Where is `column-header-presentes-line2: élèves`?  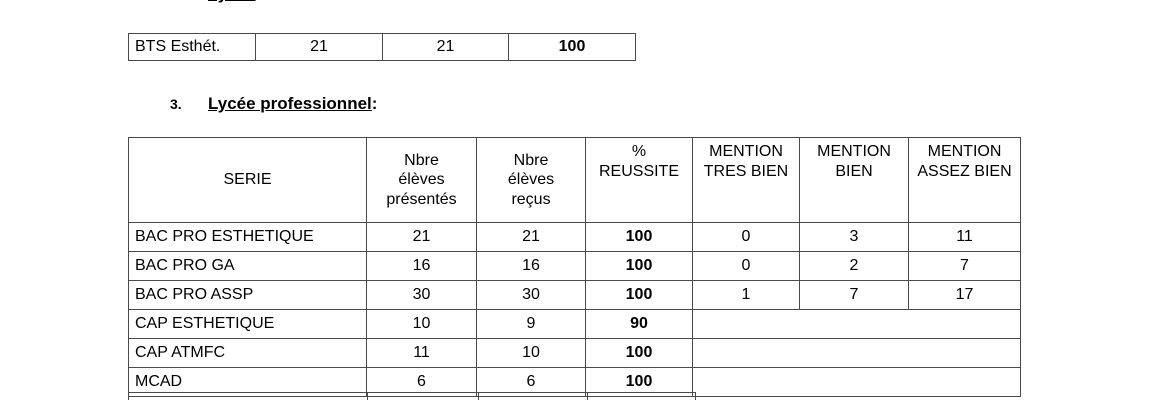 column-header-presentes-line2: élèves is located at coordinates (421, 180).